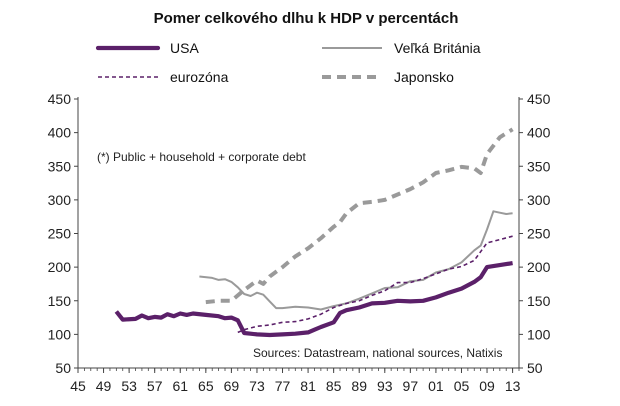  Describe the element at coordinates (104, 386) in the screenshot. I see `x-tick-label: 49` at that location.